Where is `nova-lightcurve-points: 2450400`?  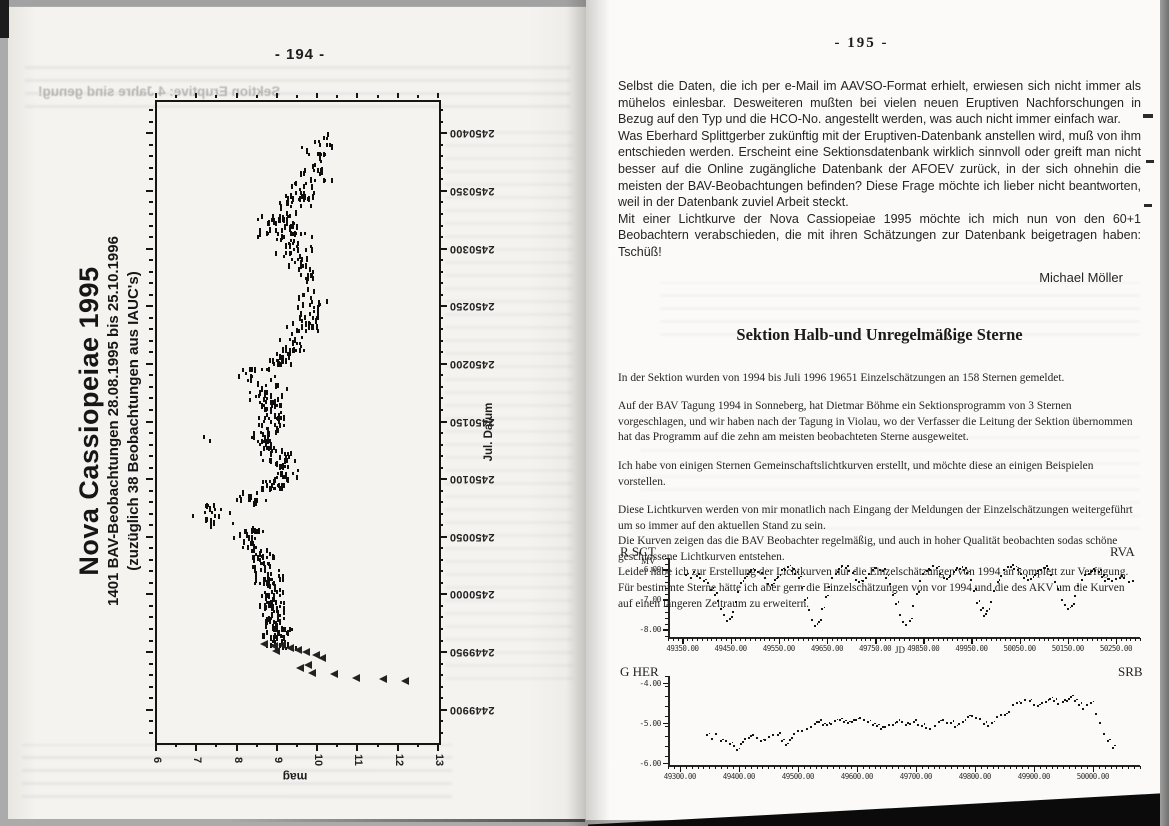
nova-lightcurve-points: 2450400 is located at coordinates (472, 133).